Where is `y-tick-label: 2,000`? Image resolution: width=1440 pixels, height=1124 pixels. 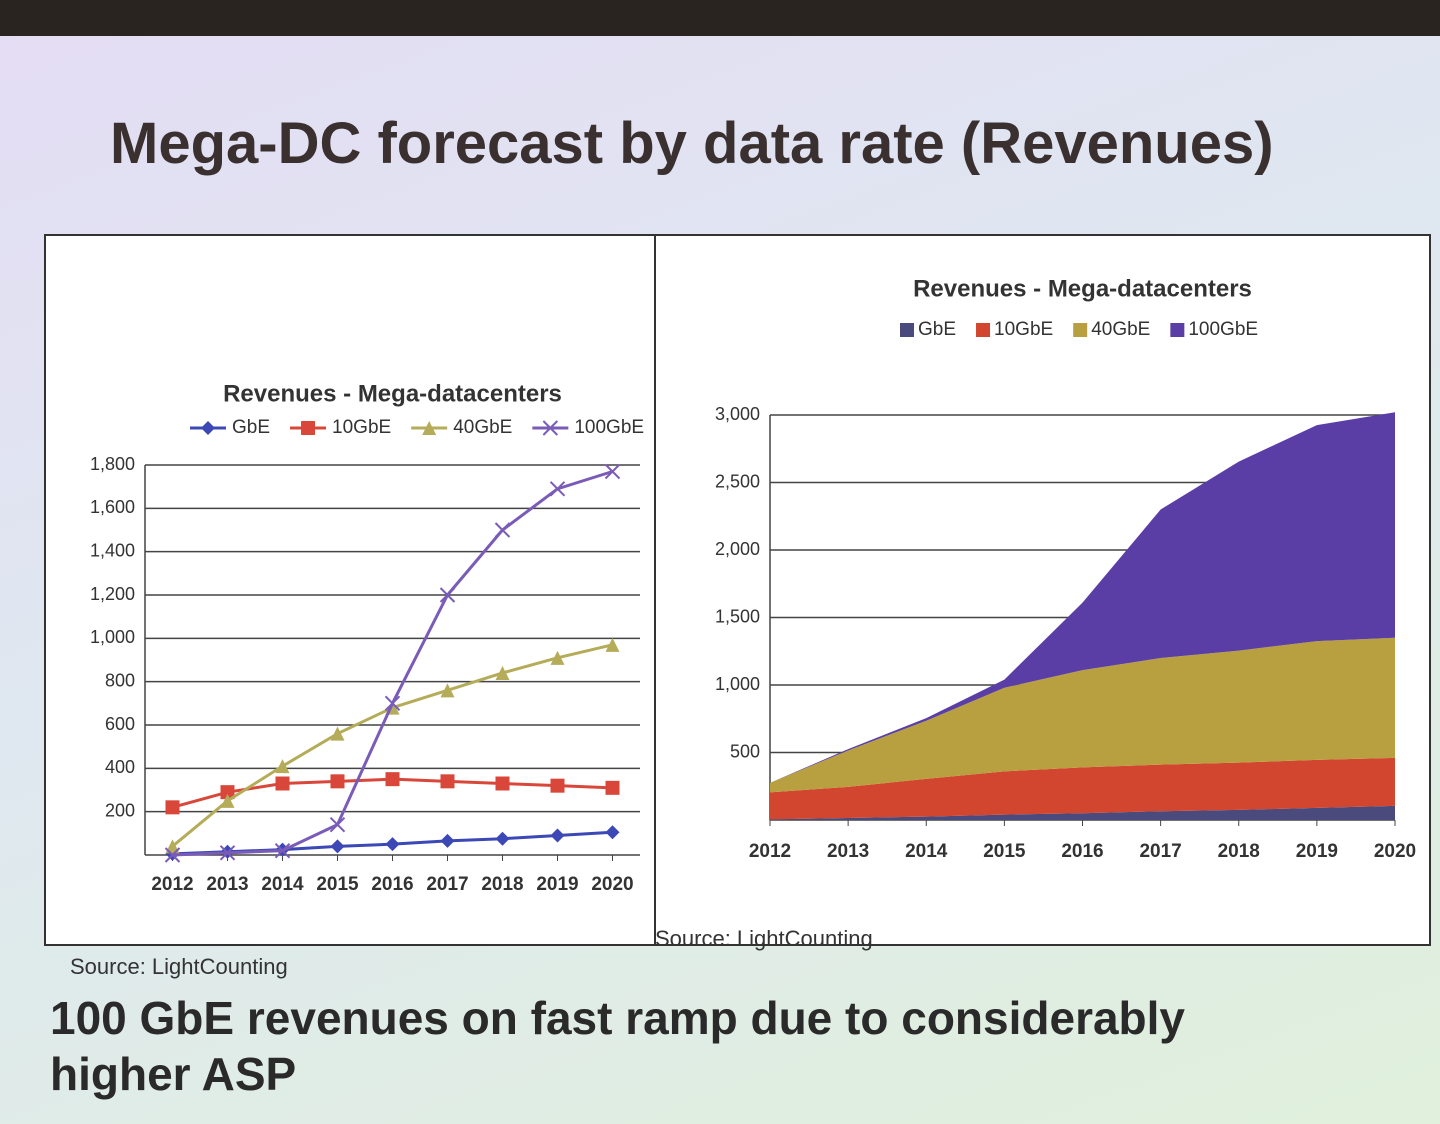
y-tick-label: 2,000 is located at coordinates (737, 549).